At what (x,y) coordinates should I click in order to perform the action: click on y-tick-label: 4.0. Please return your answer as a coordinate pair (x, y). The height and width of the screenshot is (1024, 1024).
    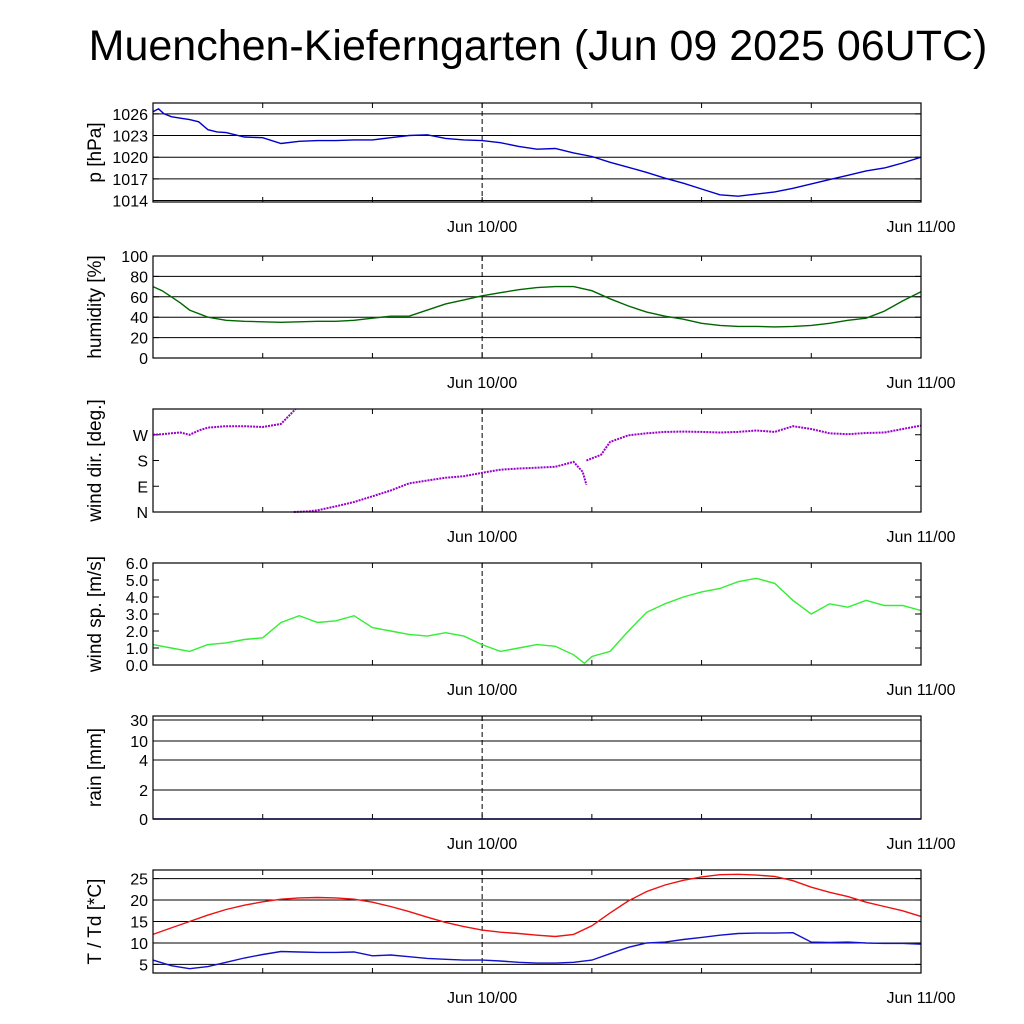
    Looking at the image, I should click on (137, 598).